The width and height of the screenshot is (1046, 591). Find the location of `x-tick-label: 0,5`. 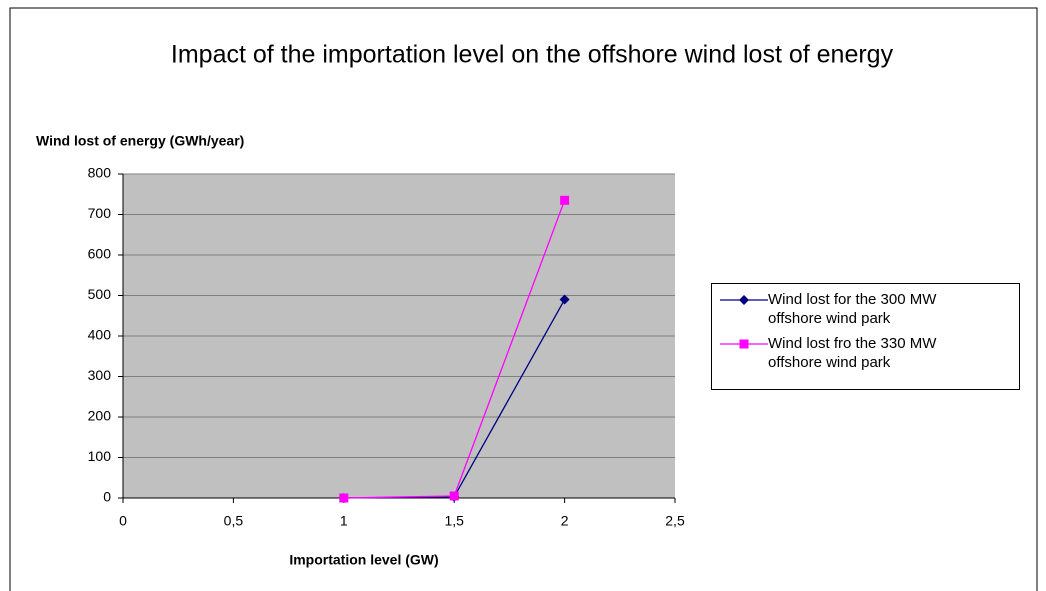

x-tick-label: 0,5 is located at coordinates (234, 521).